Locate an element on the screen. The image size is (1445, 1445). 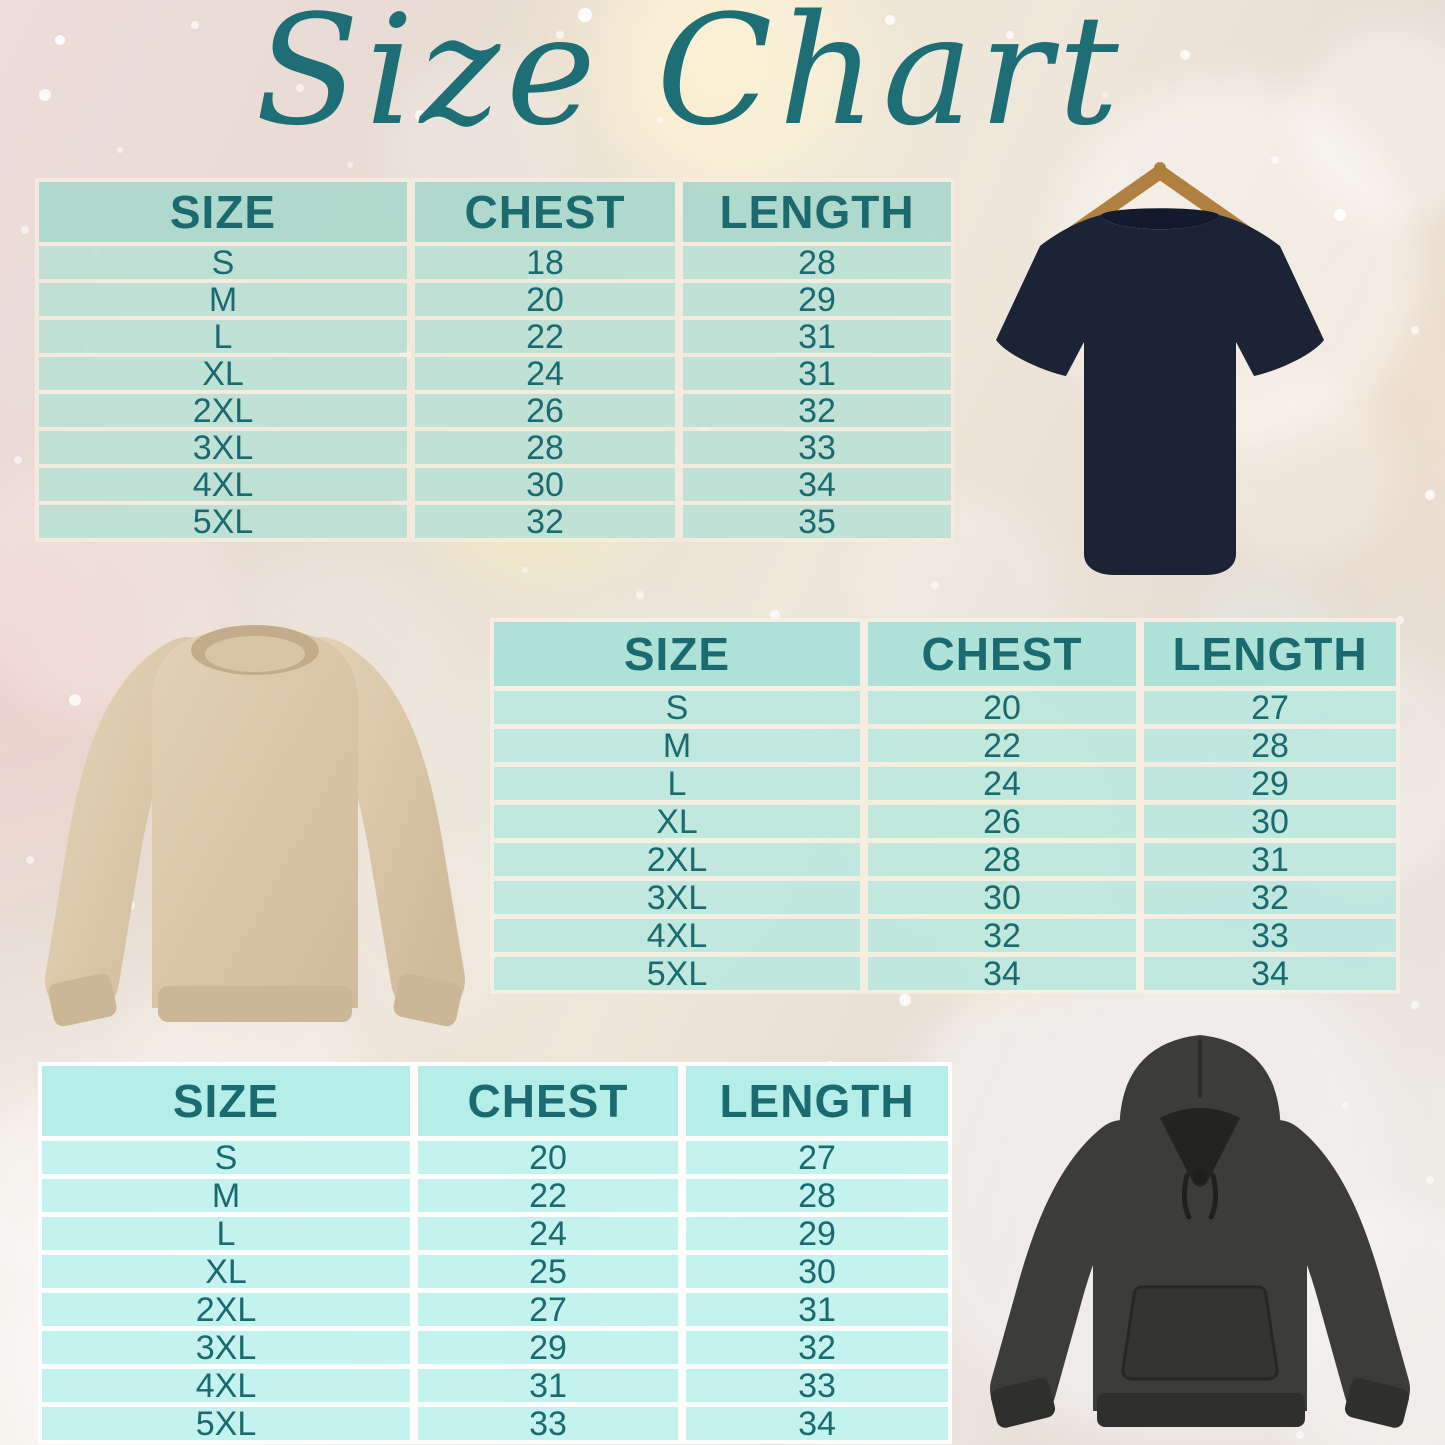
tan-crewneck-sweatshirt-image is located at coordinates (255, 826).